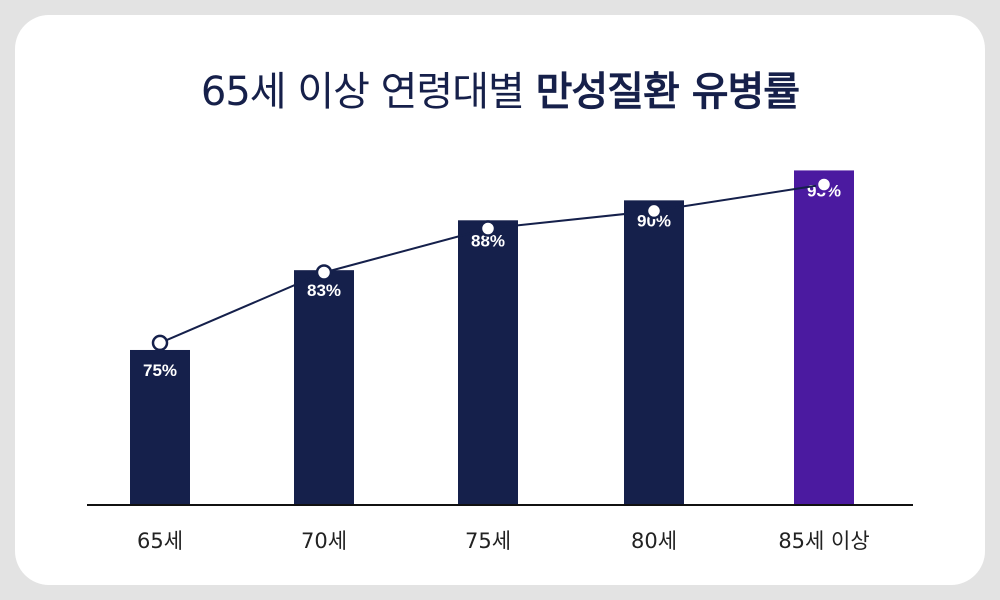  I want to click on x-tick-label: 65세, so click(160, 541).